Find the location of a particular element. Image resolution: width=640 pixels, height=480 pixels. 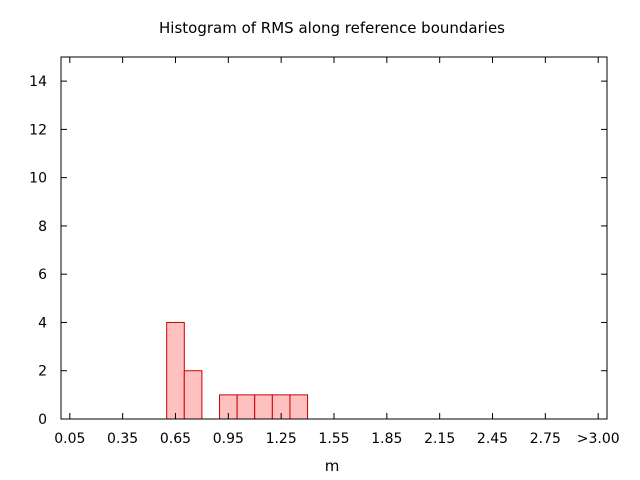

y-tick-label: 4 is located at coordinates (42, 323).